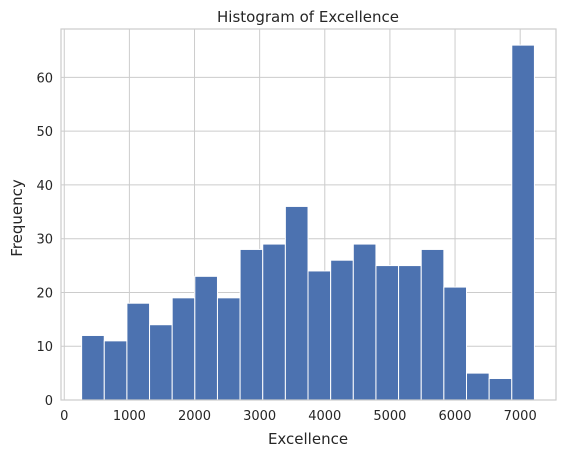 The height and width of the screenshot is (457, 566). What do you see at coordinates (324, 416) in the screenshot?
I see `x-tick-label: 4000` at bounding box center [324, 416].